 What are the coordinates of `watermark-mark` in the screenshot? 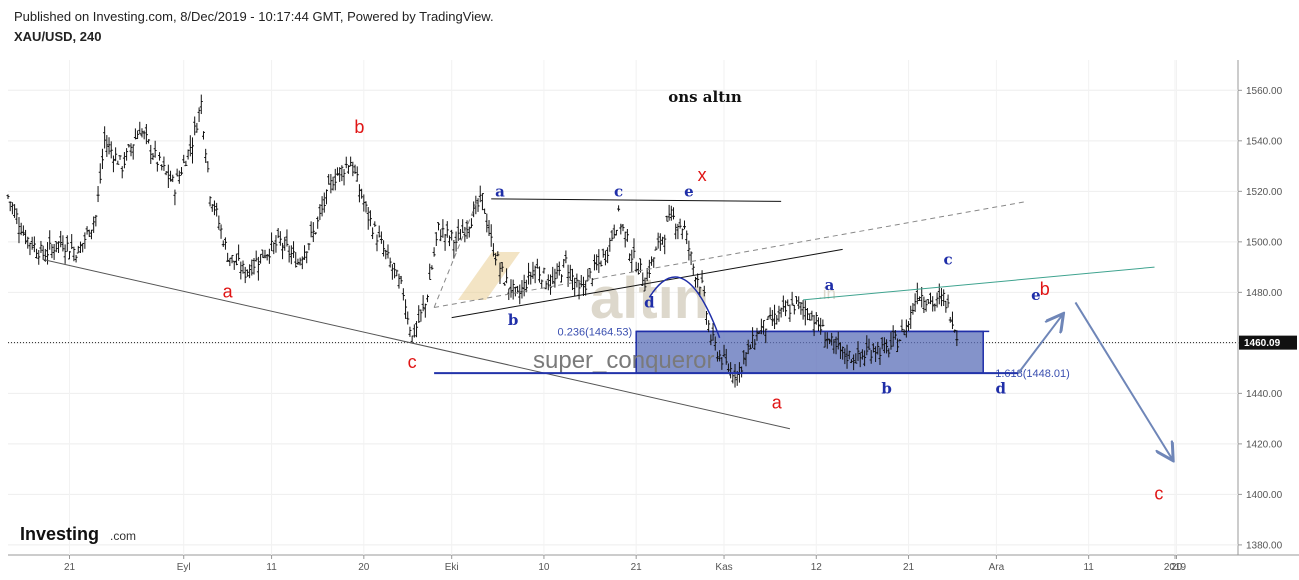 It's located at (489, 276).